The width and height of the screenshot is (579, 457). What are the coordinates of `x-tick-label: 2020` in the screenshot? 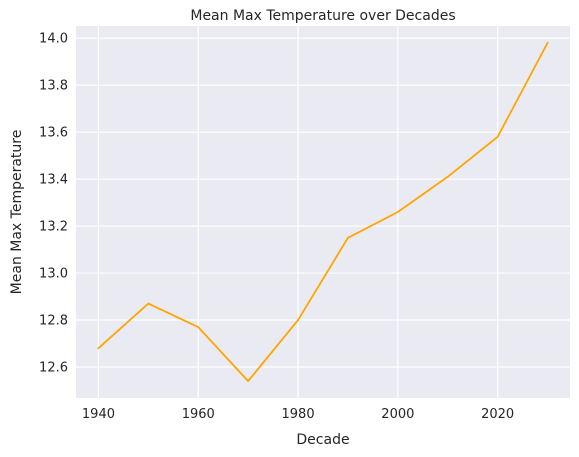 It's located at (497, 414).